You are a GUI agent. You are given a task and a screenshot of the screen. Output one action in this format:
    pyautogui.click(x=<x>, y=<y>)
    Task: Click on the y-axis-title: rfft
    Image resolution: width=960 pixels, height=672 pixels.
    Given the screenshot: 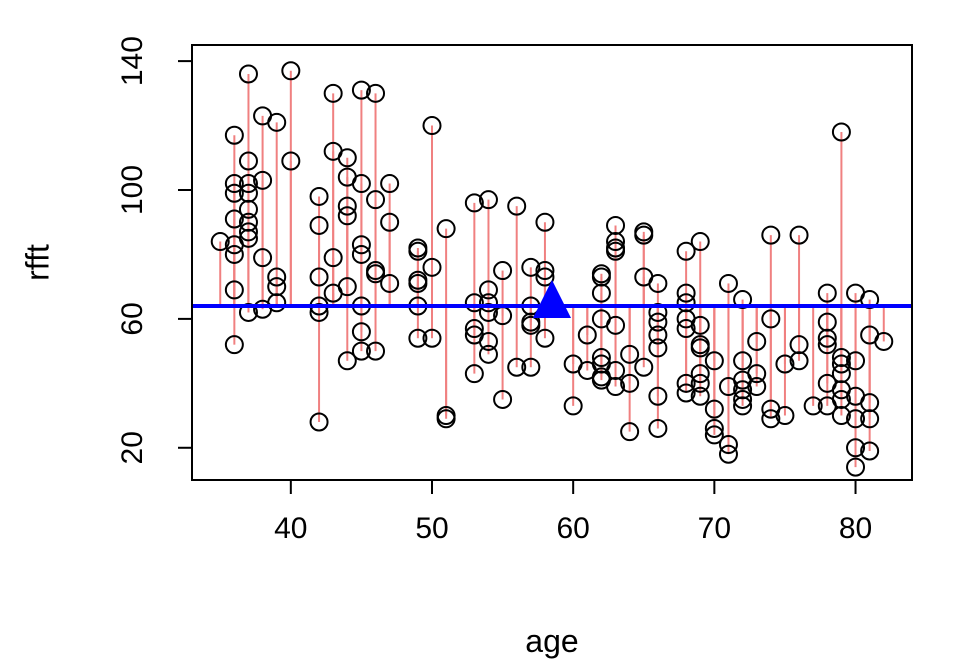 What is the action you would take?
    pyautogui.click(x=37, y=262)
    